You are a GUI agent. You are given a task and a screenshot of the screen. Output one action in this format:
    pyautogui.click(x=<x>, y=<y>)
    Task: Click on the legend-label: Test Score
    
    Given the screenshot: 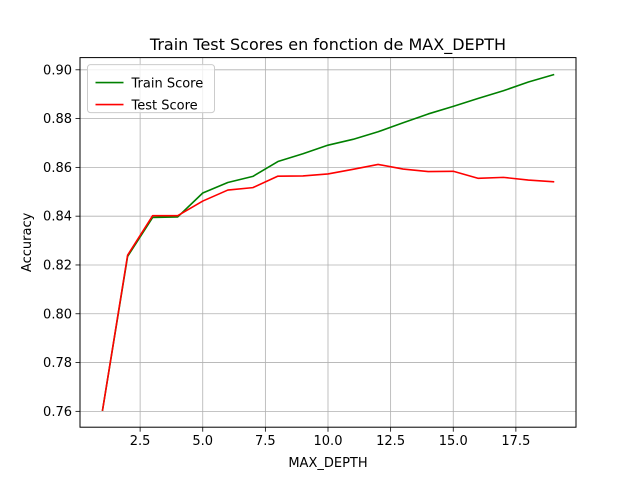 What is the action you would take?
    pyautogui.click(x=164, y=106)
    